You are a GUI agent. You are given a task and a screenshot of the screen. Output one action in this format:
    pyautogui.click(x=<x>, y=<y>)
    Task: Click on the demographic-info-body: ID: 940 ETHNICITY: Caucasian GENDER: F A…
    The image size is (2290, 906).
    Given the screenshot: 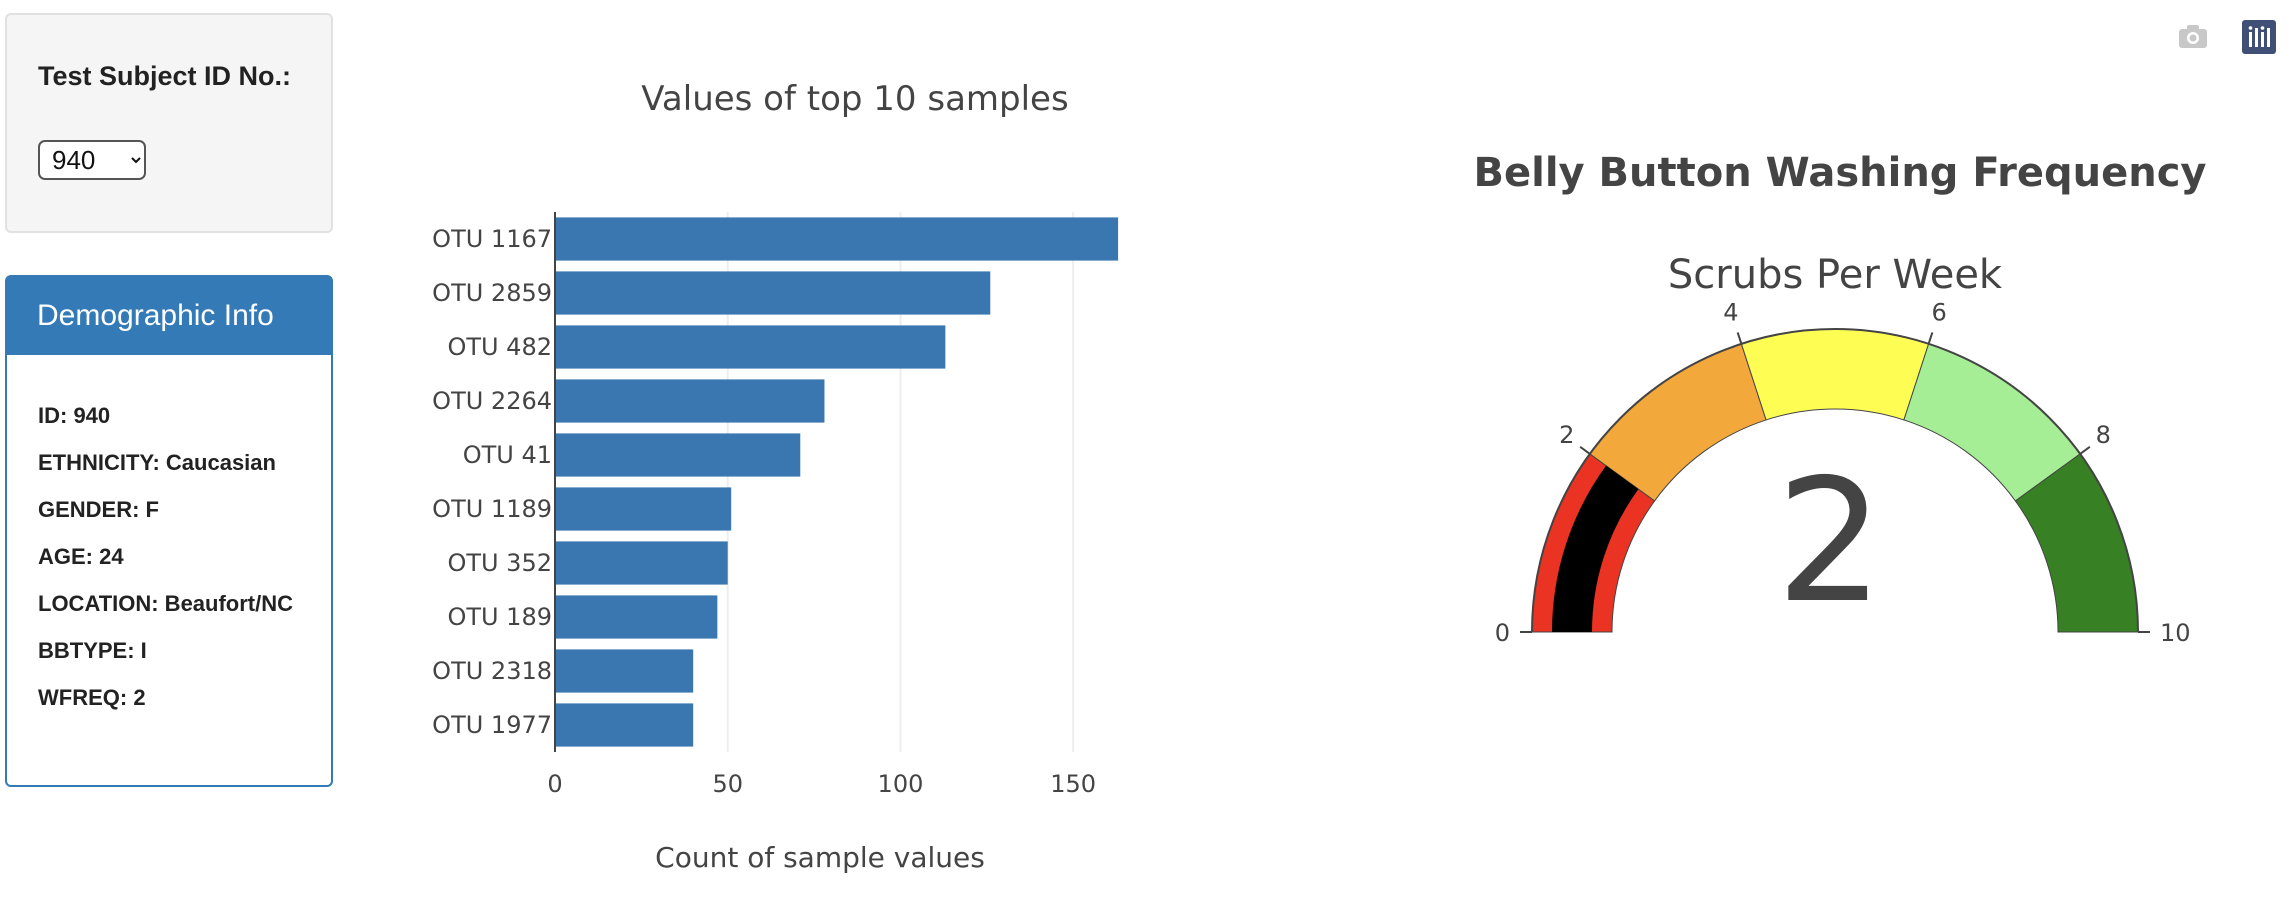 What is the action you would take?
    pyautogui.click(x=169, y=532)
    